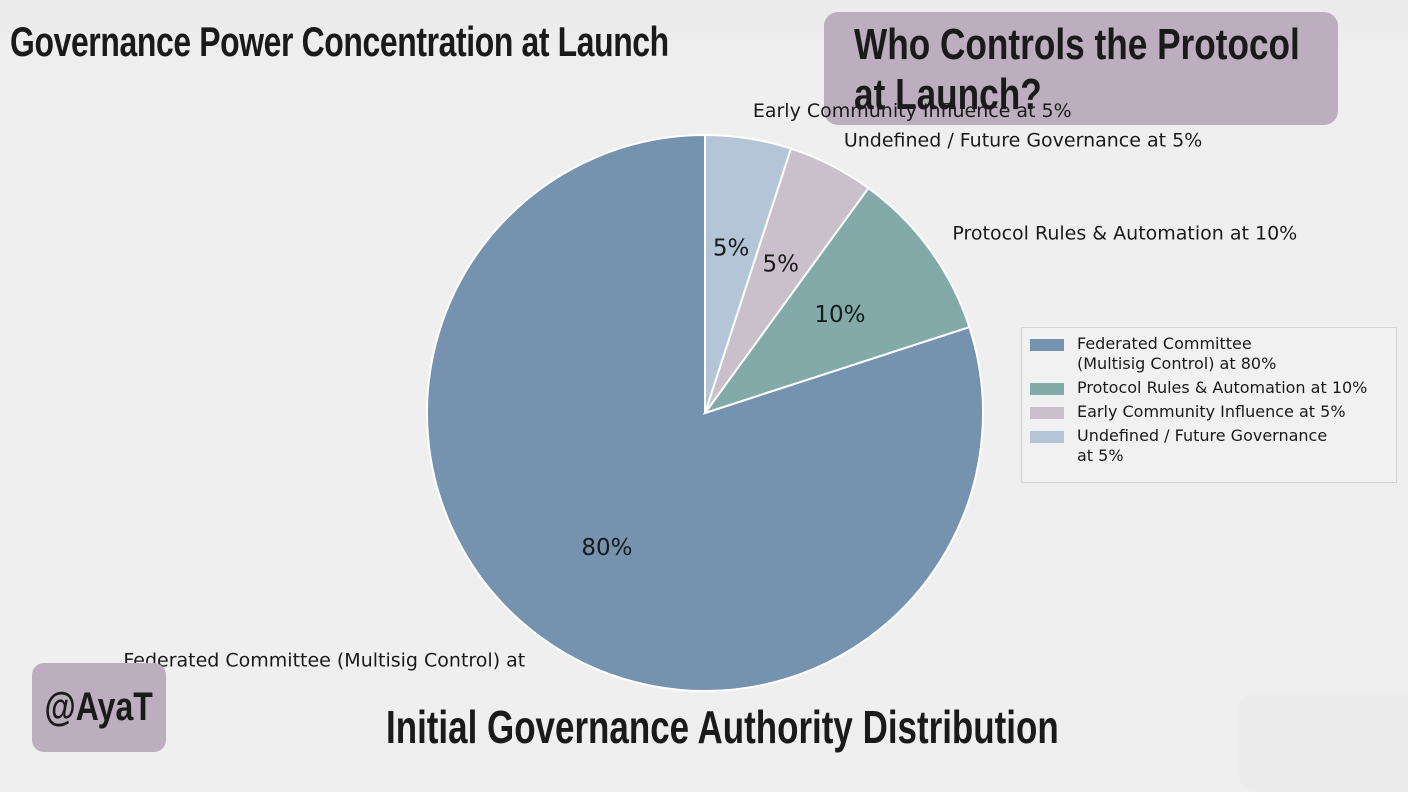  What do you see at coordinates (1323, 742) in the screenshot?
I see `decorative-corner` at bounding box center [1323, 742].